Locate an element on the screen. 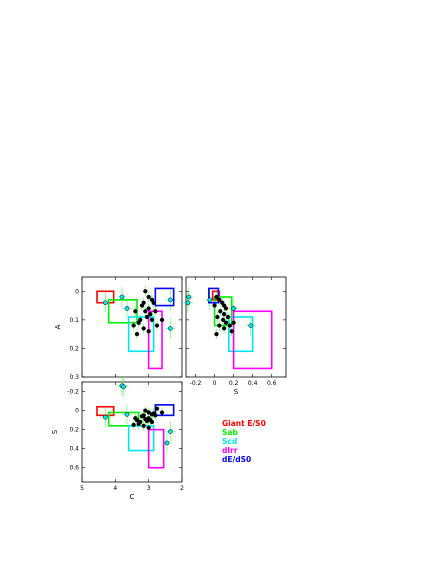  x-tick-label: 0.2 is located at coordinates (234, 383).